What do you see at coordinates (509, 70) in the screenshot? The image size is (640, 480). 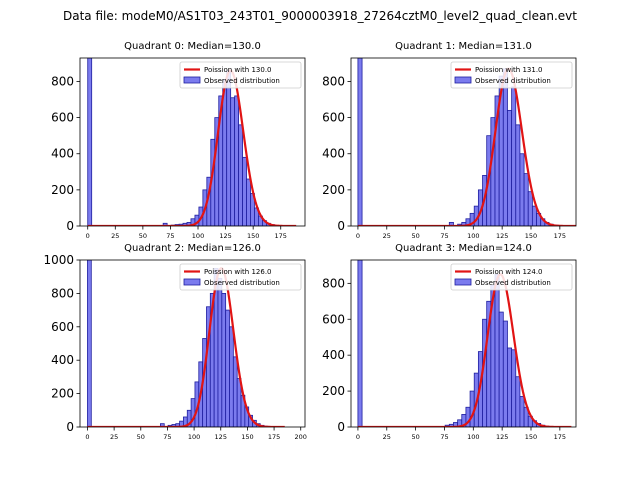 I see `legend-poisson-label: Poission with 131.0` at bounding box center [509, 70].